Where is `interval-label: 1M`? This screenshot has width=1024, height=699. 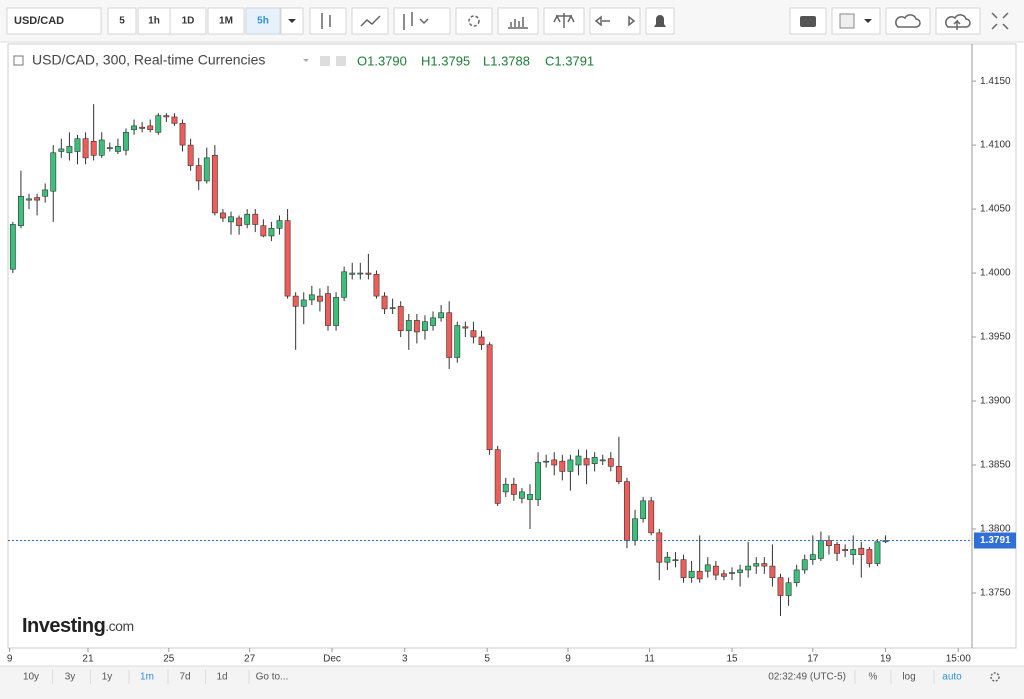 interval-label: 1M is located at coordinates (226, 21).